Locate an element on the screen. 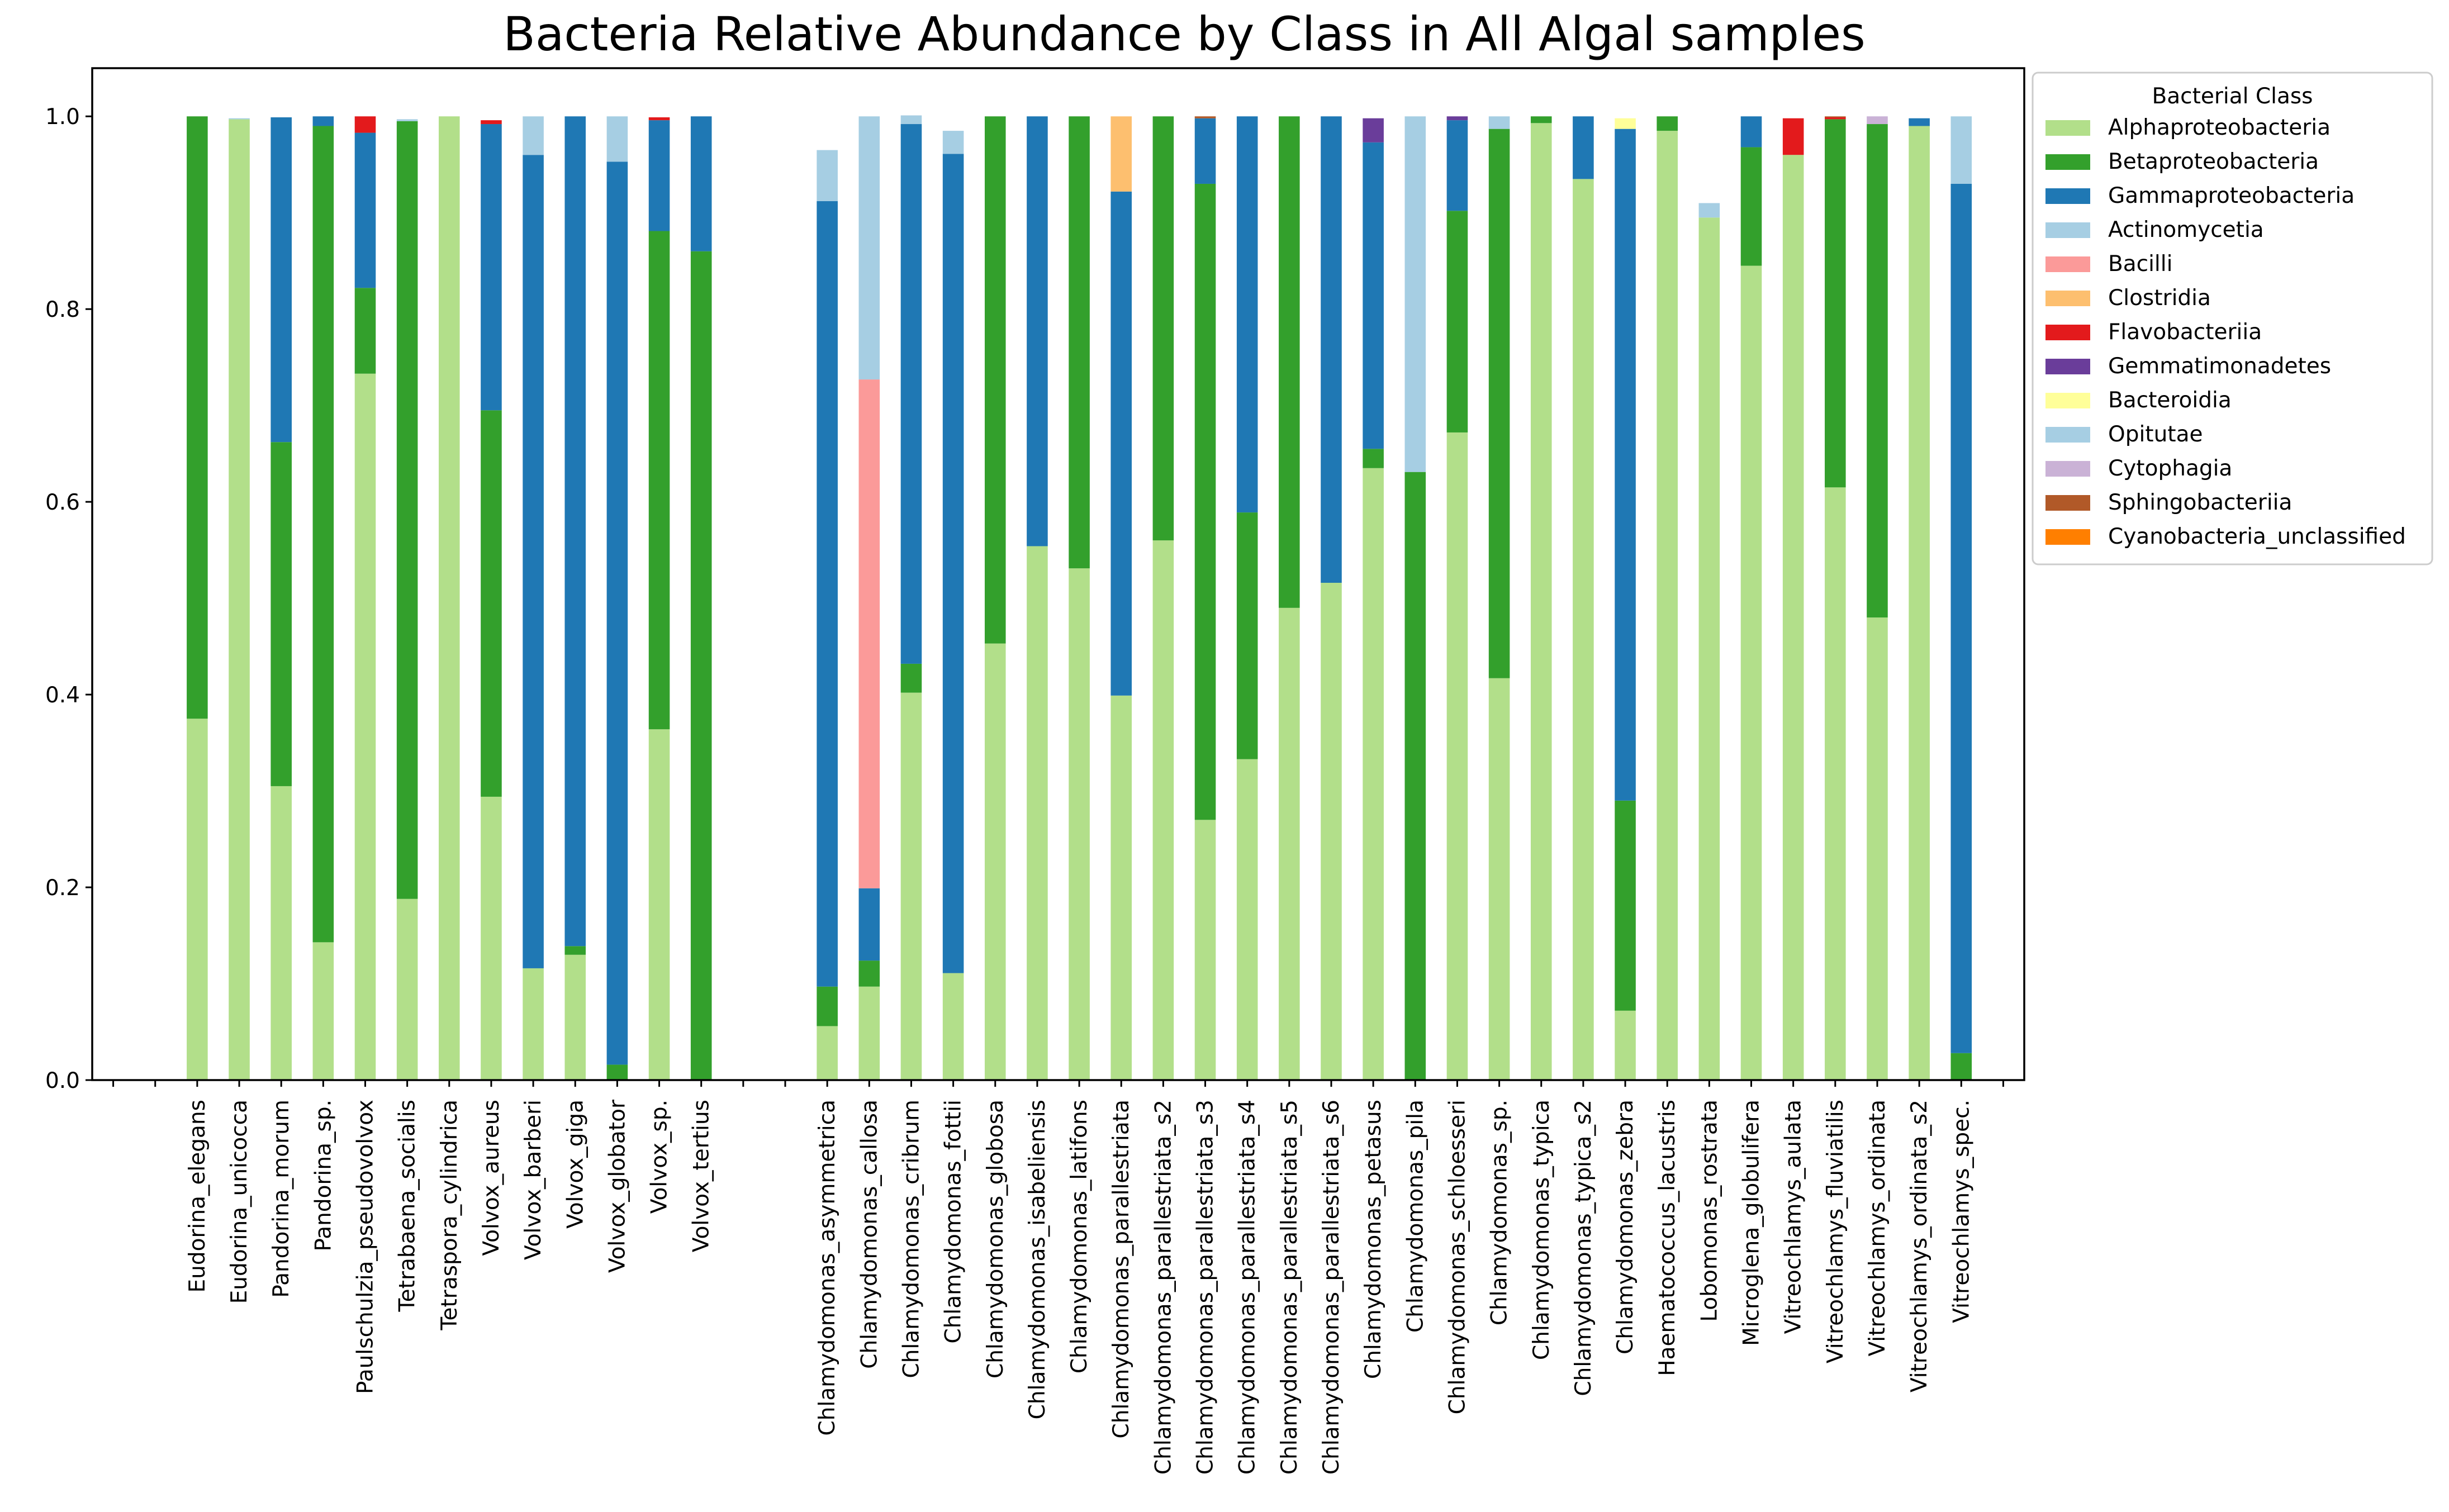 This screenshot has width=2449, height=1512. x-category-label: Chlamydomonas_petasus is located at coordinates (1373, 1239).